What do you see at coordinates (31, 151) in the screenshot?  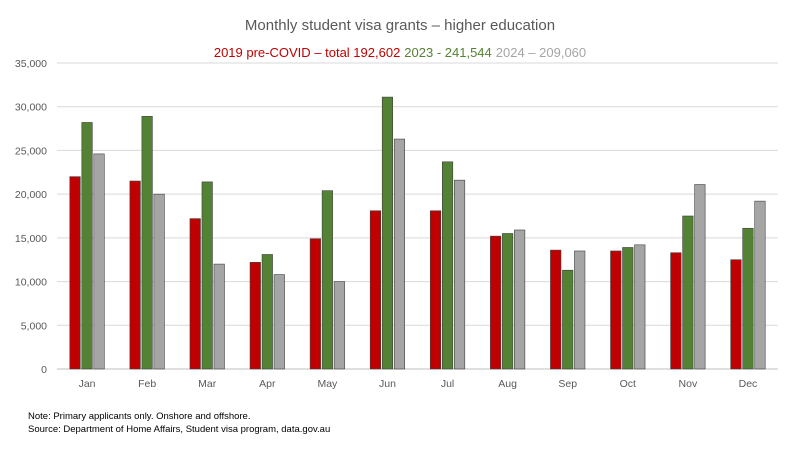 I see `y-tick-label: 25,000` at bounding box center [31, 151].